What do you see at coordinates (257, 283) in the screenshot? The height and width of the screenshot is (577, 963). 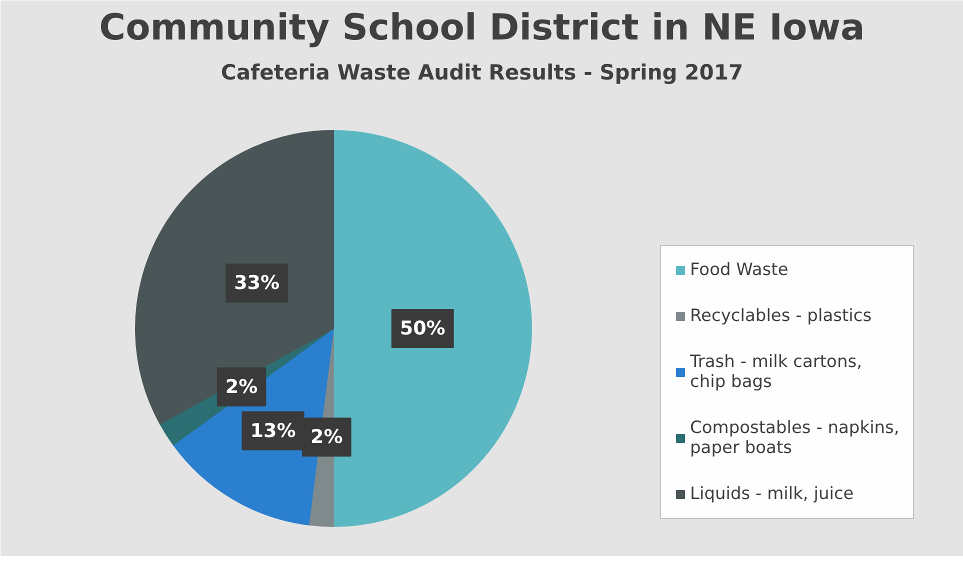 I see `data-label: 33%` at bounding box center [257, 283].